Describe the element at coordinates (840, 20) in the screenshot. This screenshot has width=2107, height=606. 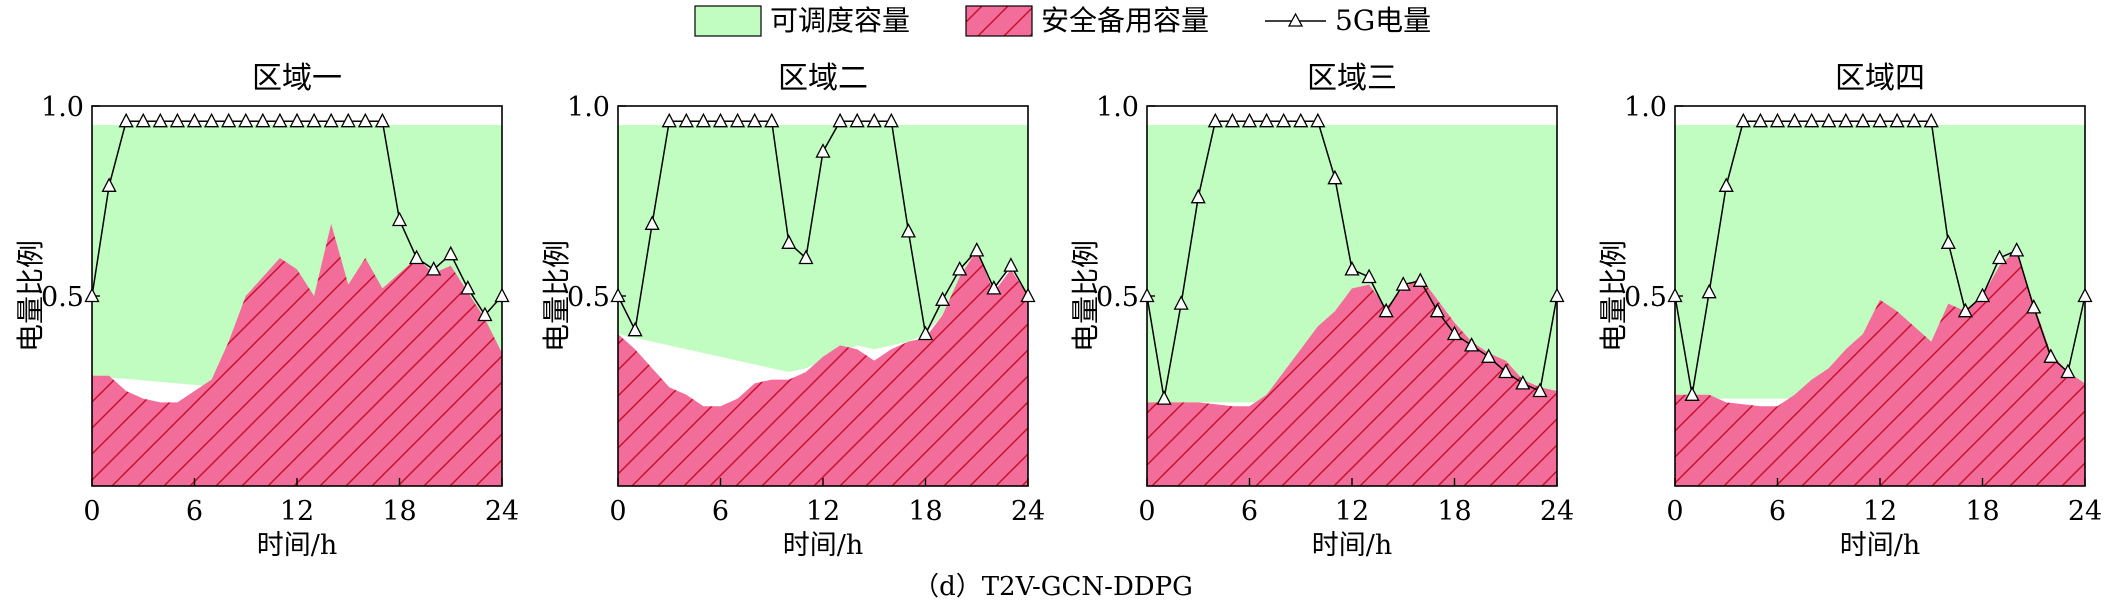
I see `legend-label-dispatchable: 可调度容量` at that location.